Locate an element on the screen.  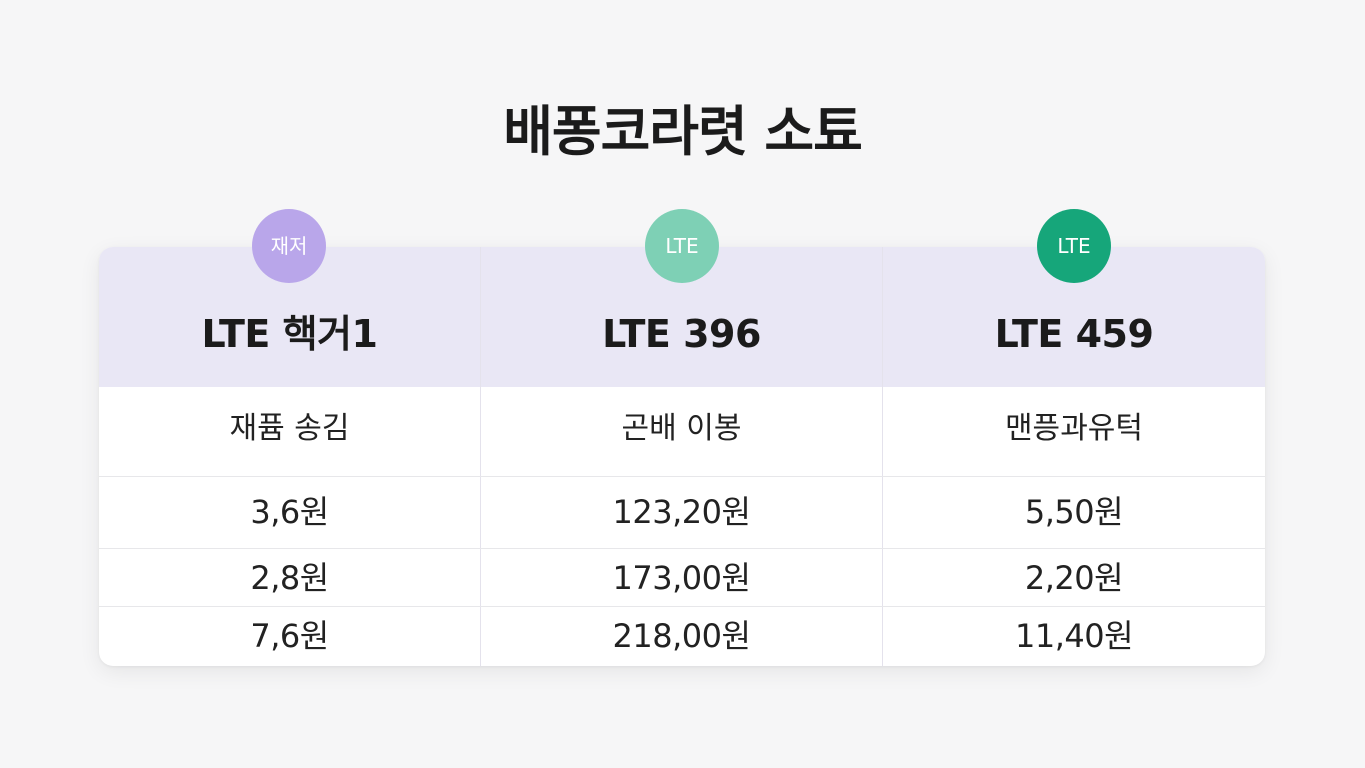
plan-subtitle: 재퓸 송김 is located at coordinates (289, 428).